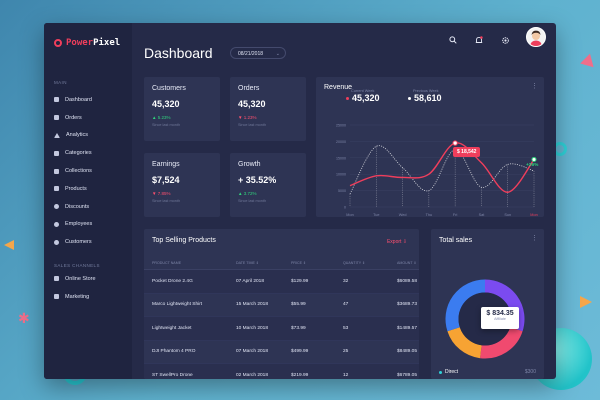  Describe the element at coordinates (56, 279) in the screenshot. I see `store-icon` at that location.